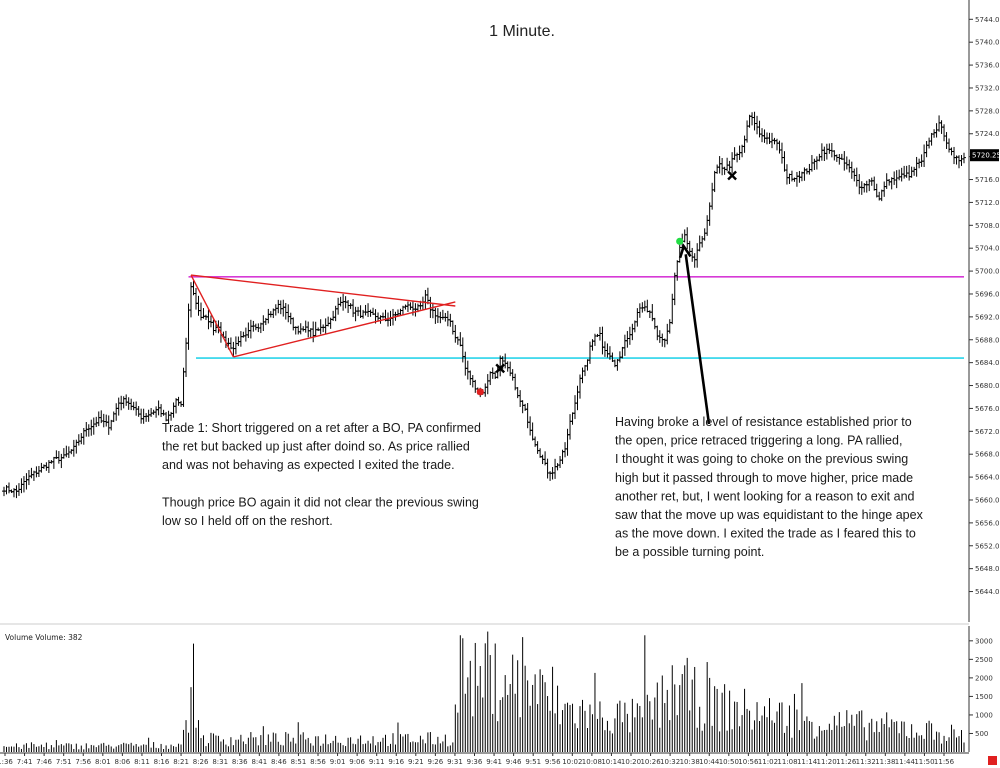 This screenshot has height=768, width=1000. I want to click on time-tick-label: 11:50, so click(924, 762).